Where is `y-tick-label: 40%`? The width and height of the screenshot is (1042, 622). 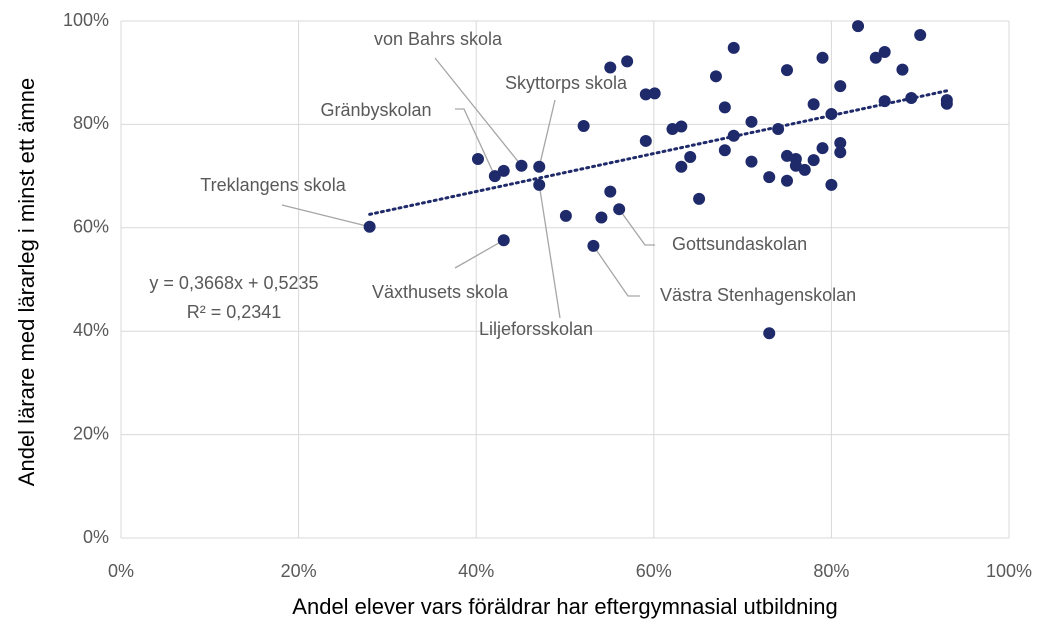
y-tick-label: 40% is located at coordinates (91, 330).